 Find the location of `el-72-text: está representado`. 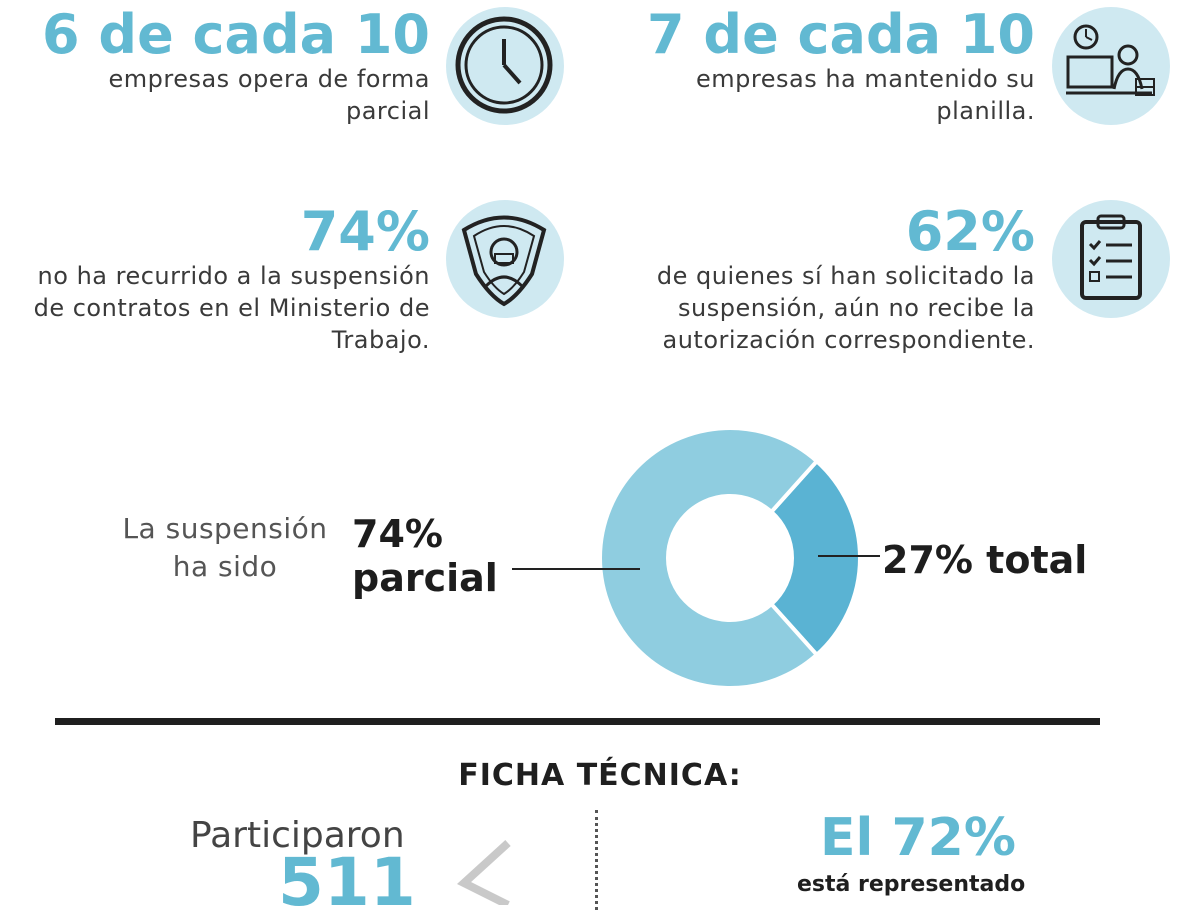

el-72-text: está representado is located at coordinates (911, 884).